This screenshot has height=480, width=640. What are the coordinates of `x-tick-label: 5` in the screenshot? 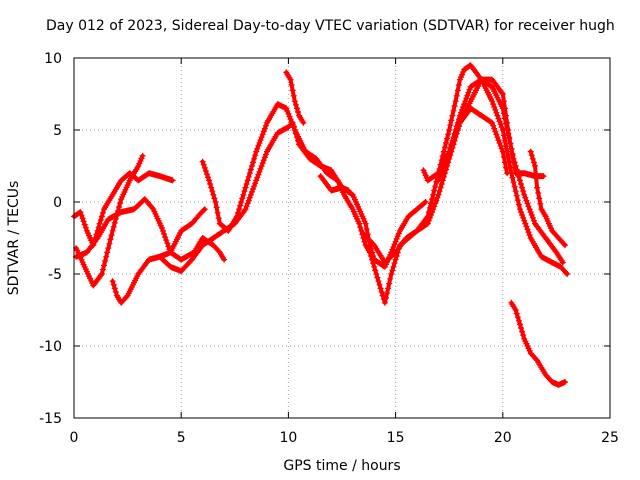 It's located at (181, 438).